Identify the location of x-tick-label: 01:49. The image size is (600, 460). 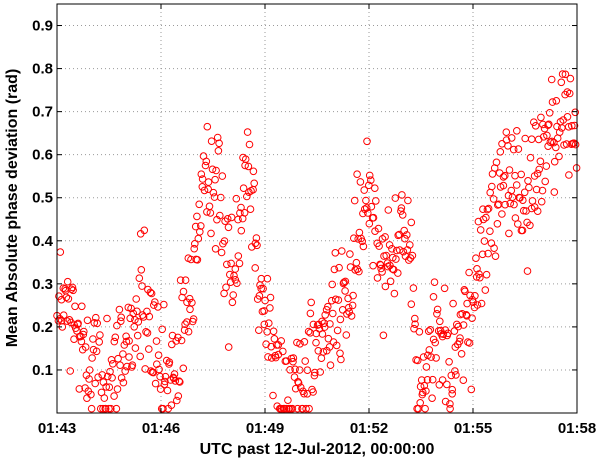
(265, 428).